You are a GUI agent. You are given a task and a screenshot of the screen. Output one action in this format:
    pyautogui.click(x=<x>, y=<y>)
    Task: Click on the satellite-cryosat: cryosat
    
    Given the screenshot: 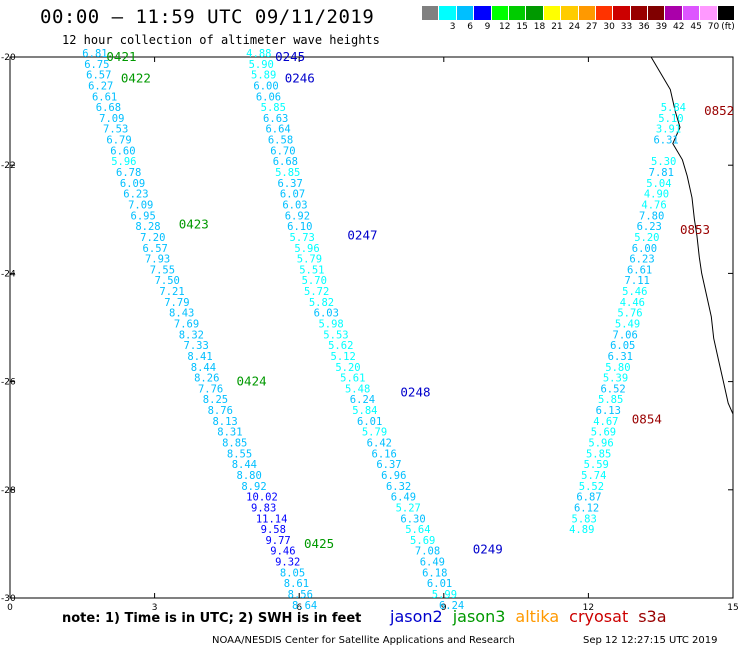 What is the action you would take?
    pyautogui.click(x=599, y=616)
    